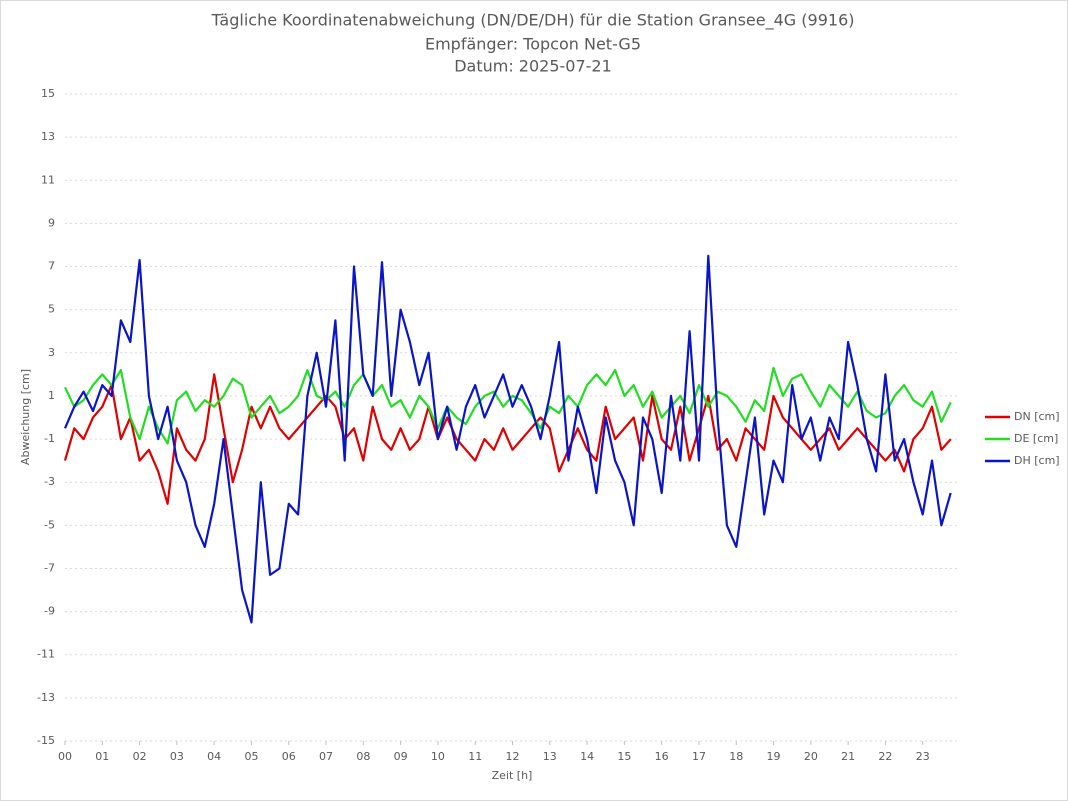  I want to click on y-tick-label: 5, so click(51, 309).